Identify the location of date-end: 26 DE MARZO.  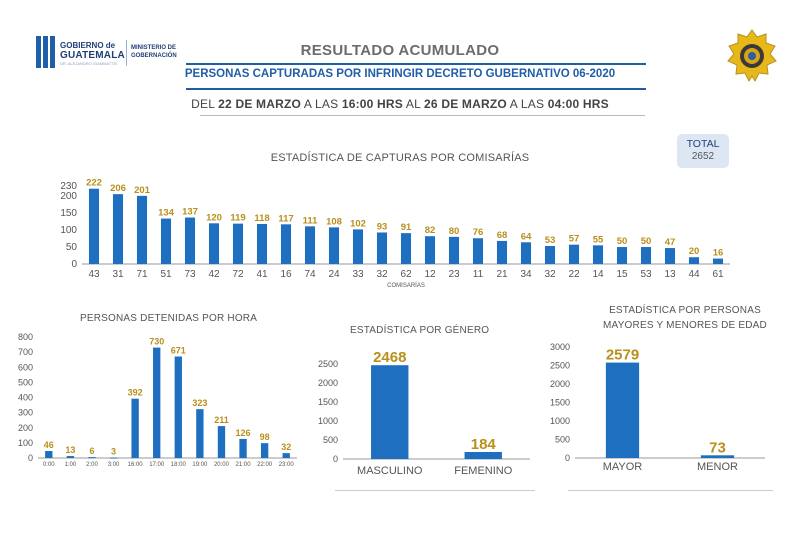
(465, 104).